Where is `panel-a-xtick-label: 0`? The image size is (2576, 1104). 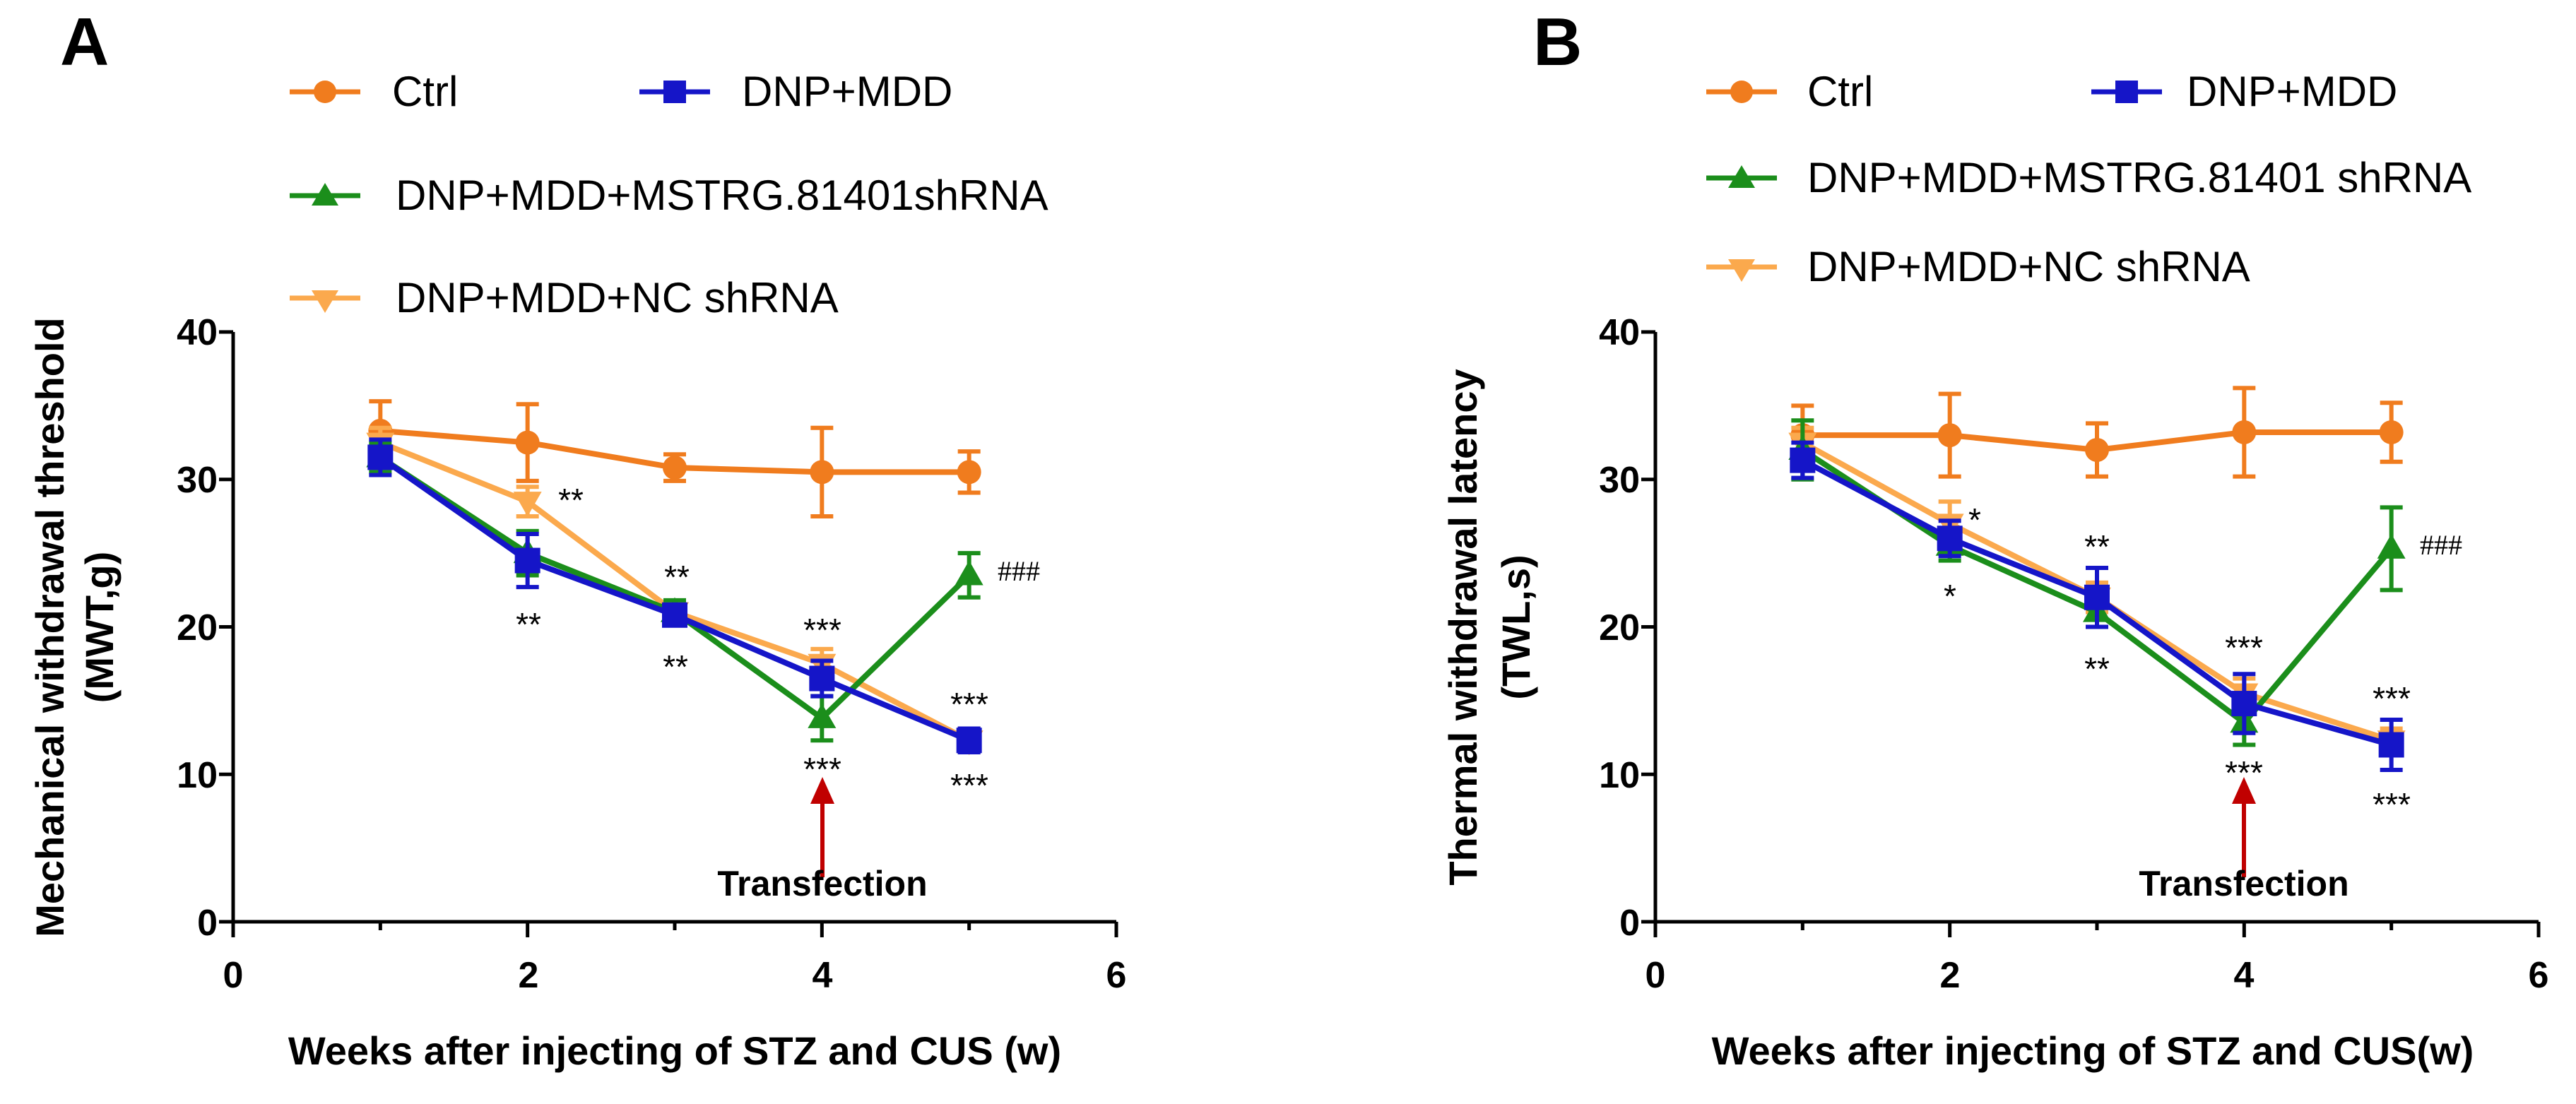 panel-a-xtick-label: 0 is located at coordinates (233, 975).